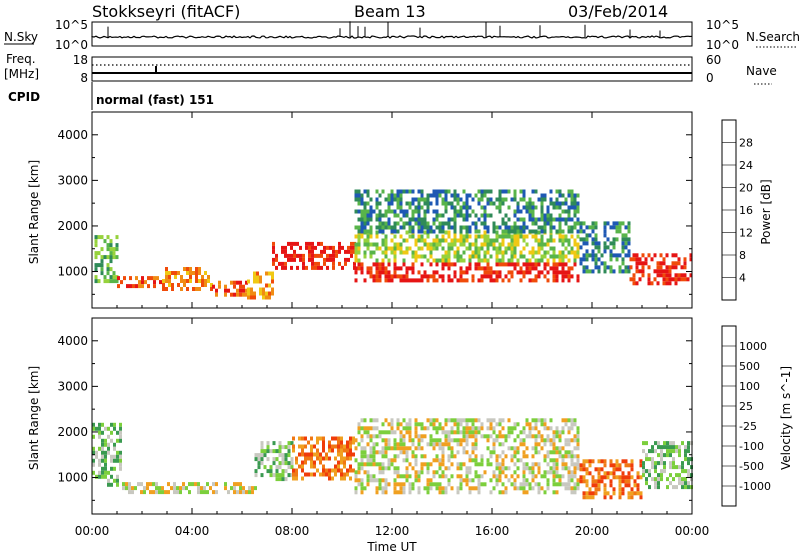 The height and width of the screenshot is (554, 800). Describe the element at coordinates (746, 210) in the screenshot. I see `power-colorbar-tick-label: 16` at that location.